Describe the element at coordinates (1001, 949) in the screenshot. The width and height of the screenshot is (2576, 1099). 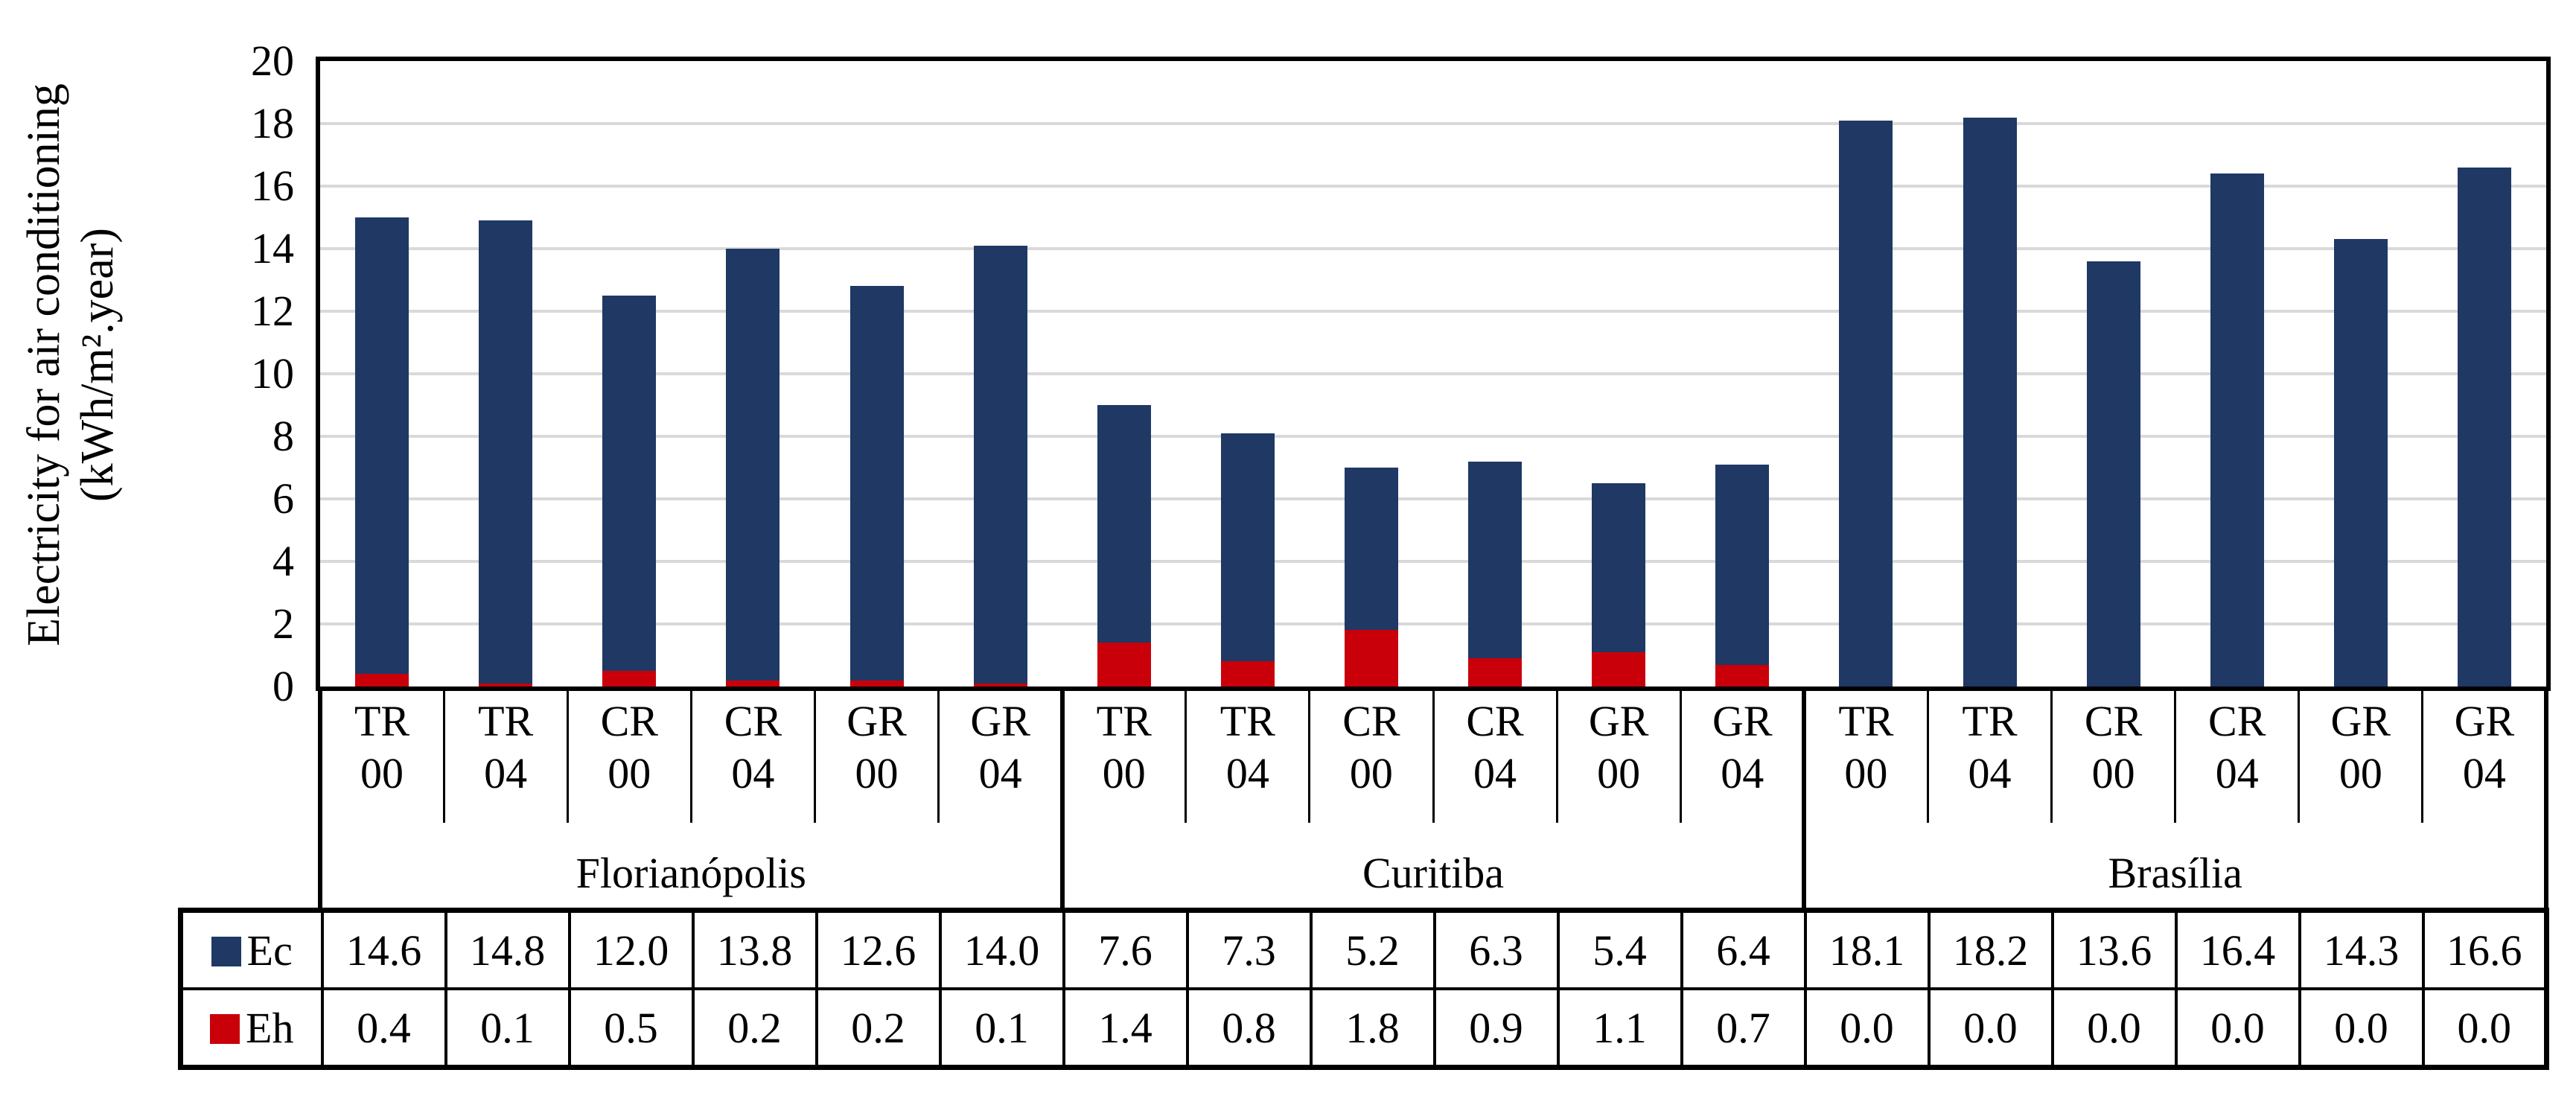
I see `table-value-cell: 14.0` at that location.